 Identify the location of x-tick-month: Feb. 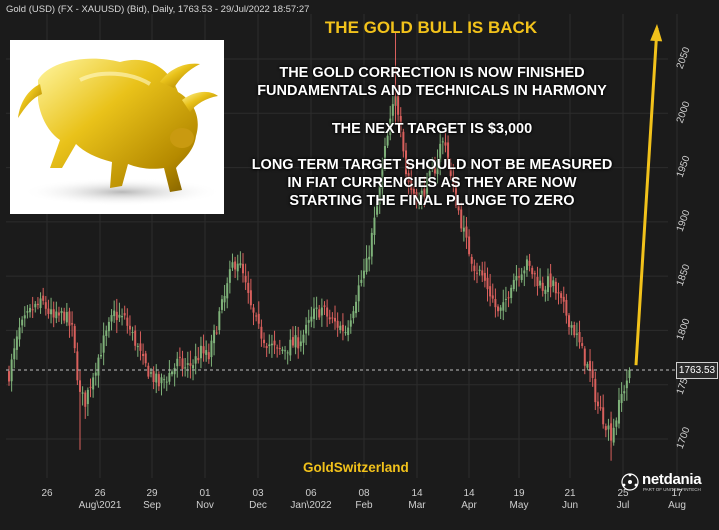
(364, 505).